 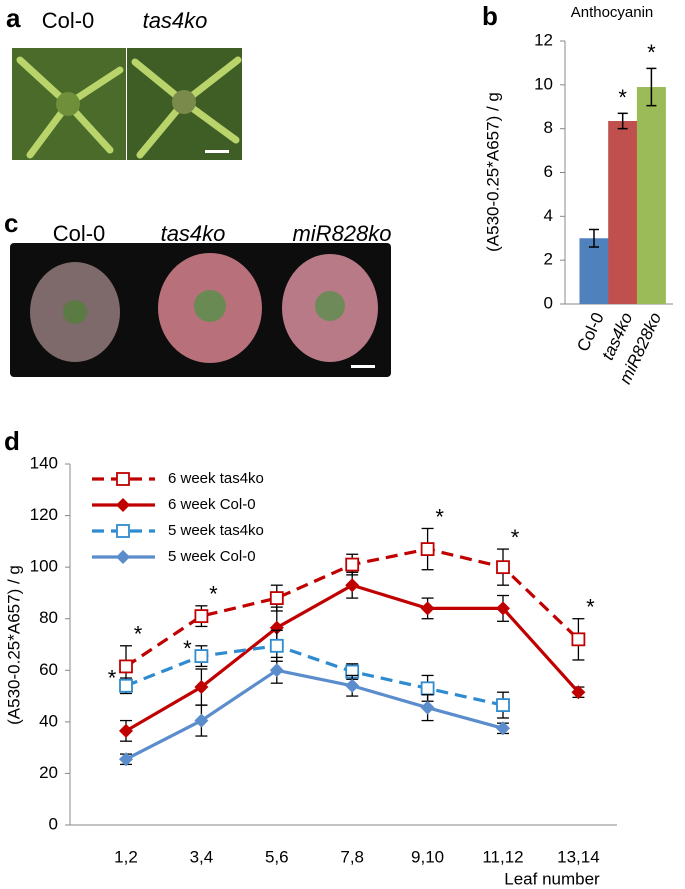 I want to click on y-tick-label: 80, so click(x=48, y=617).